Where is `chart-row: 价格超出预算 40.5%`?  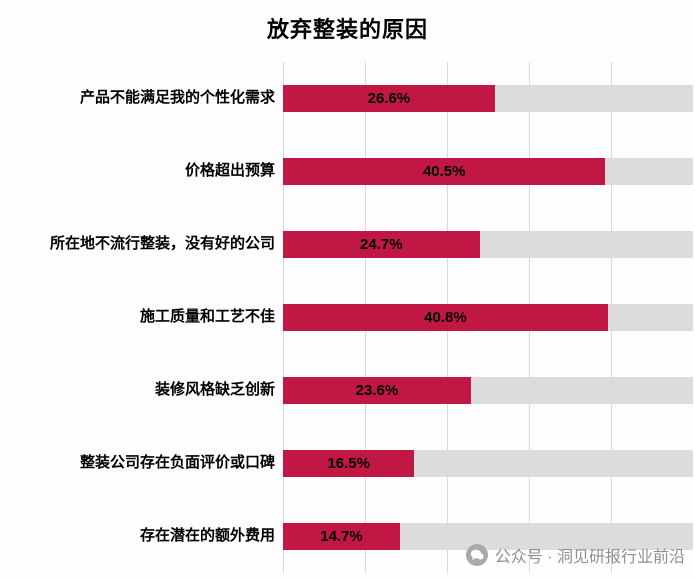 chart-row: 价格超出预算 40.5% is located at coordinates (347, 171).